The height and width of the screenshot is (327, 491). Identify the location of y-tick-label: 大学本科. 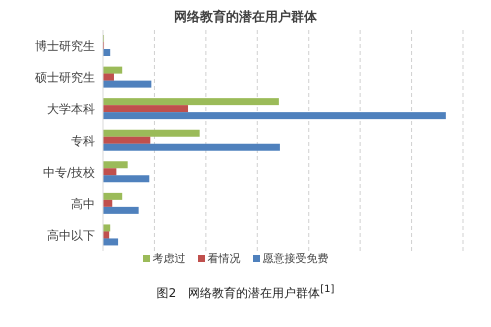
(71, 109).